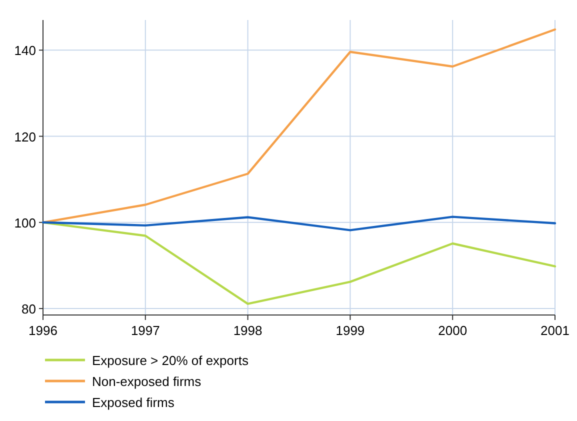 This screenshot has width=577, height=421. I want to click on y-tick-label: 100, so click(25, 222).